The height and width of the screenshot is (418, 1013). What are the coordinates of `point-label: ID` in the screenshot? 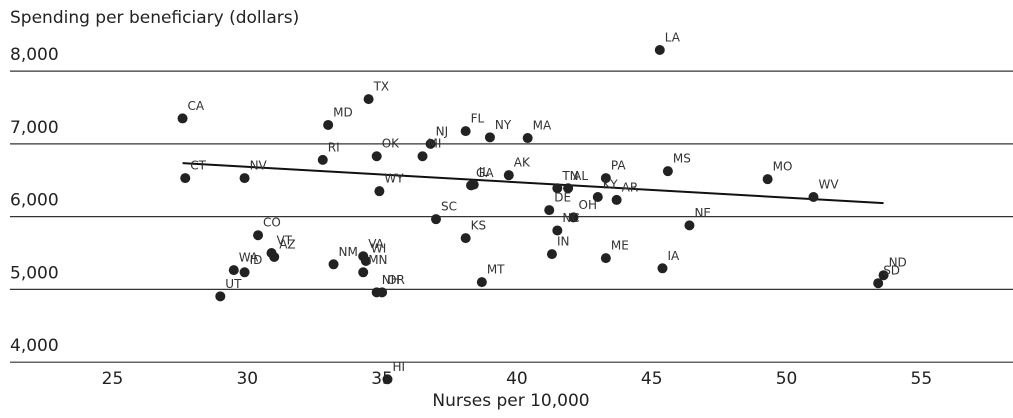 It's located at (256, 260).